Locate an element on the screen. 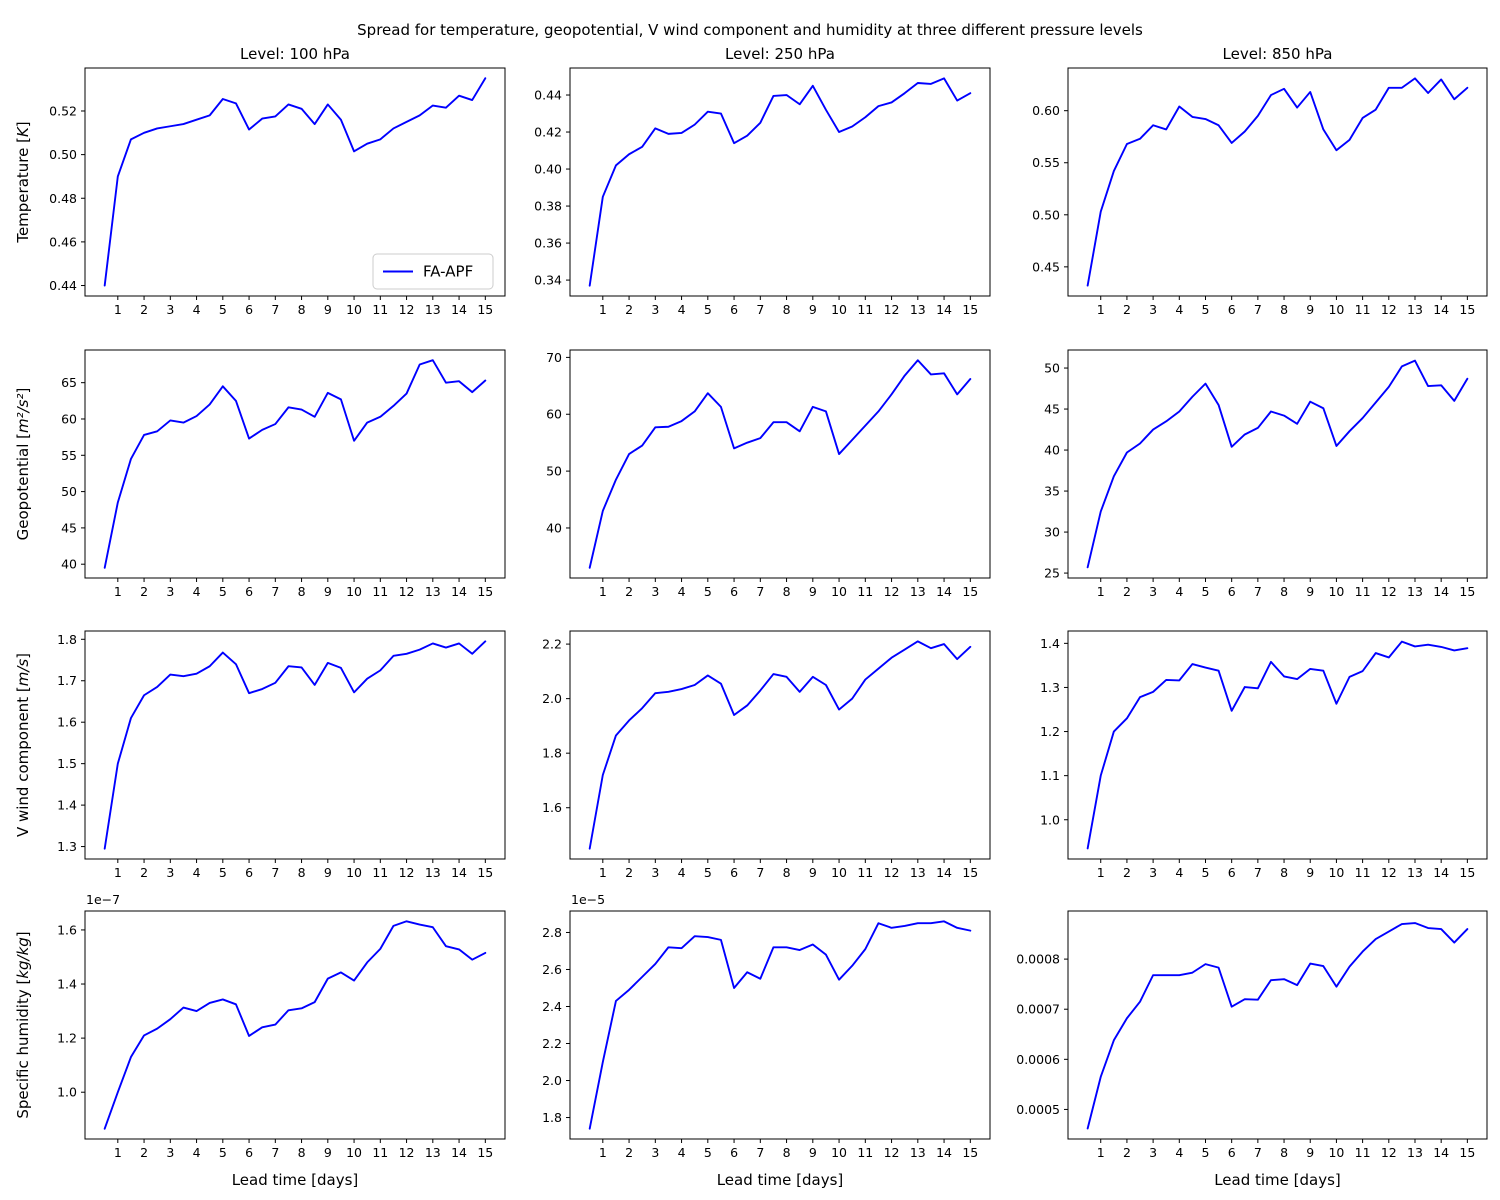 This screenshot has height=1200, width=1500. y-tick-label: 60 is located at coordinates (554, 414).